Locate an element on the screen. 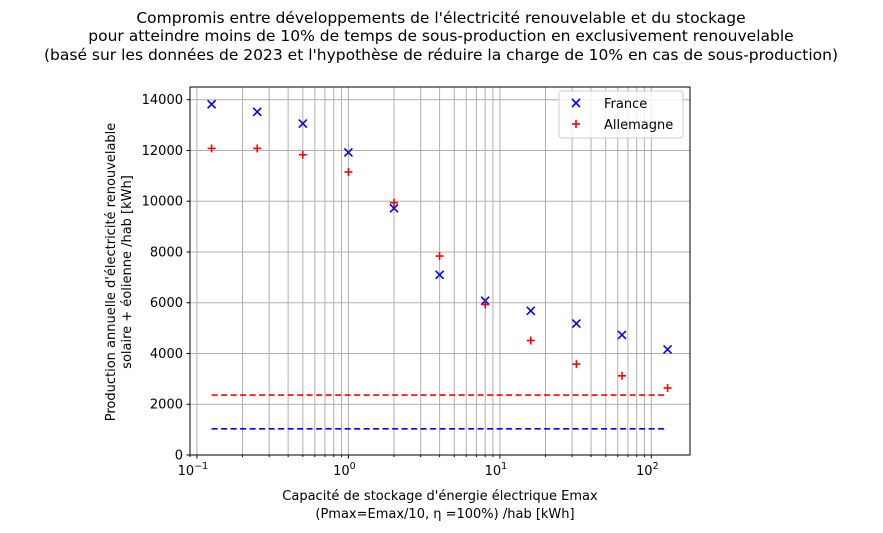 This screenshot has width=883, height=533. x-axis-label-line-2: (Pmax=Emax/10, η =100%) /hab [kWh] is located at coordinates (444, 514).